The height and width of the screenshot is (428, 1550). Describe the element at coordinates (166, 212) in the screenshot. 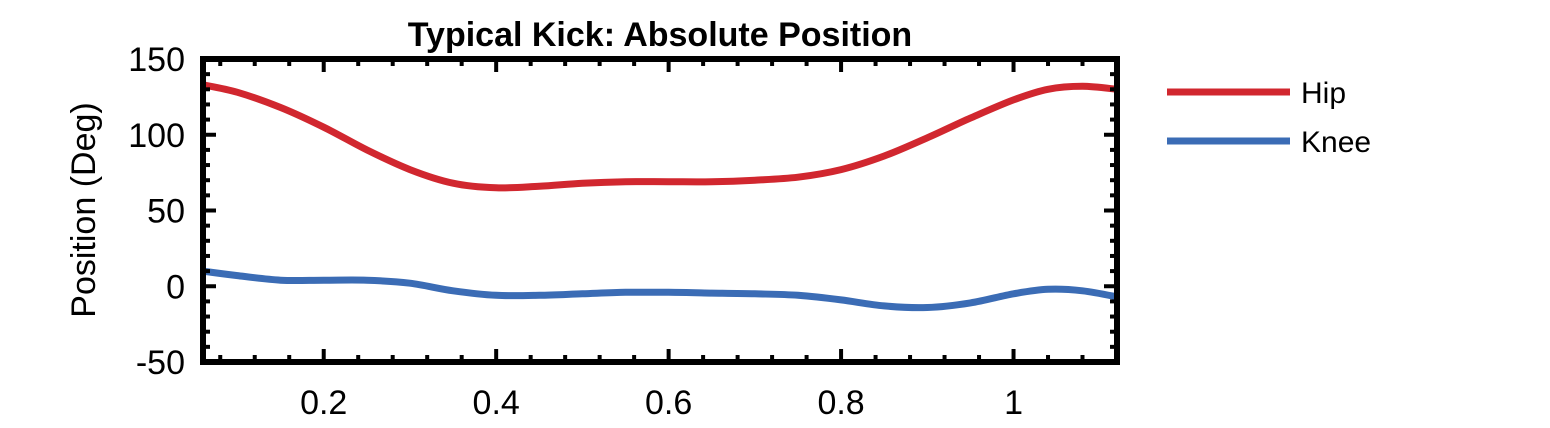

I see `y-tick-label: 50` at that location.